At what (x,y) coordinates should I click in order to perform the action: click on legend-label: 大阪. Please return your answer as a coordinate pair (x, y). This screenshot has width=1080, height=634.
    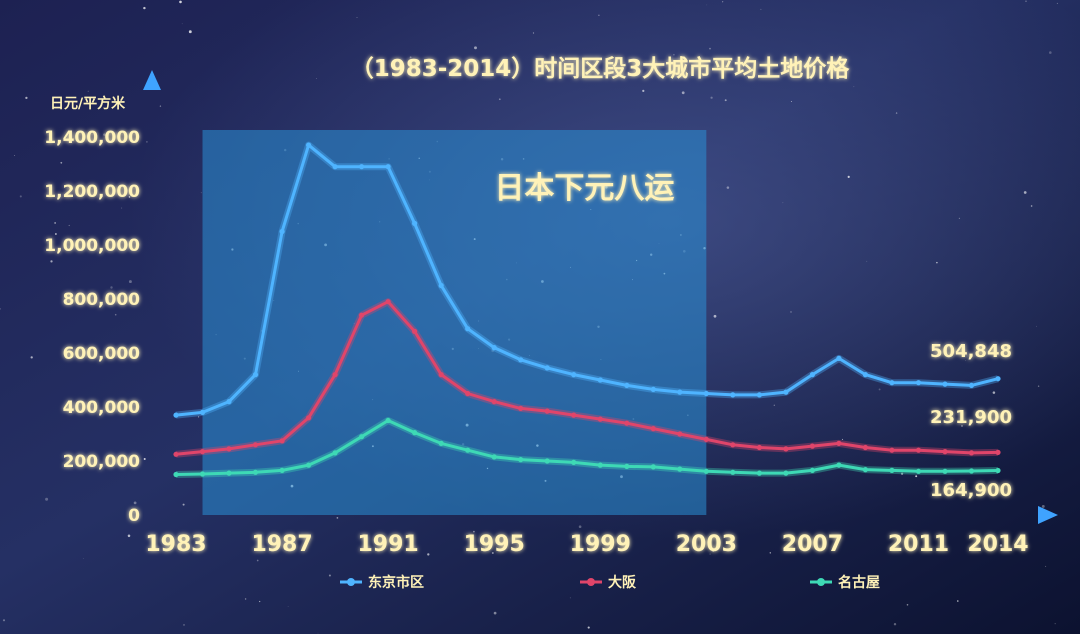
    Looking at the image, I should click on (622, 582).